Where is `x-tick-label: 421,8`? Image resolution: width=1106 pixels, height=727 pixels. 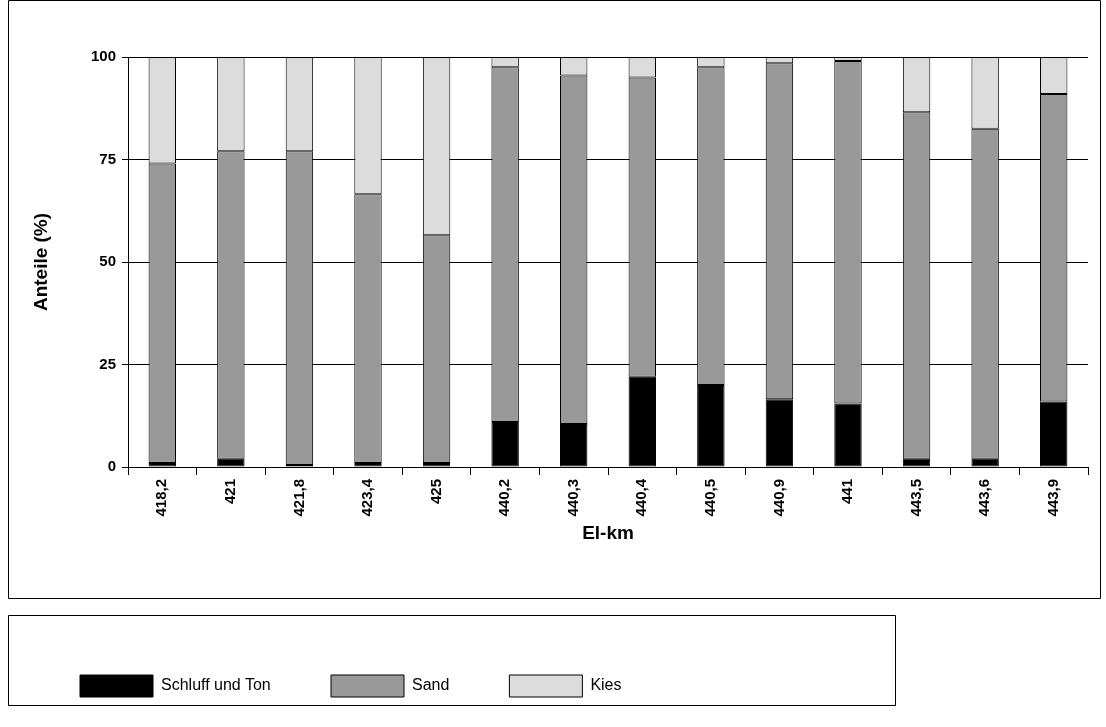 x-tick-label: 421,8 is located at coordinates (298, 498).